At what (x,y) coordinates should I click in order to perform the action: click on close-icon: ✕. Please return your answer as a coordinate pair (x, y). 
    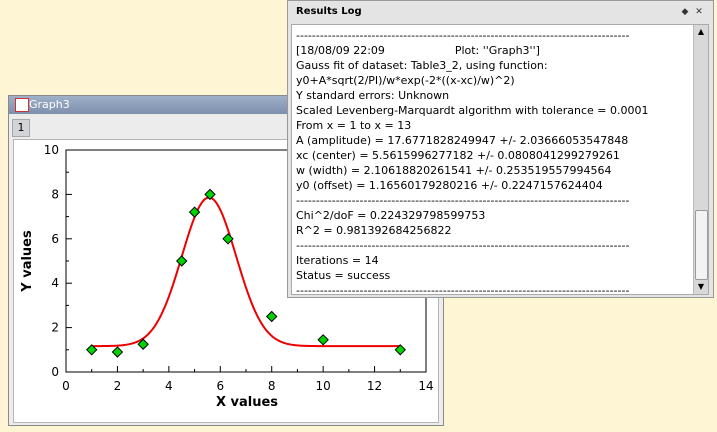
    Looking at the image, I should click on (699, 12).